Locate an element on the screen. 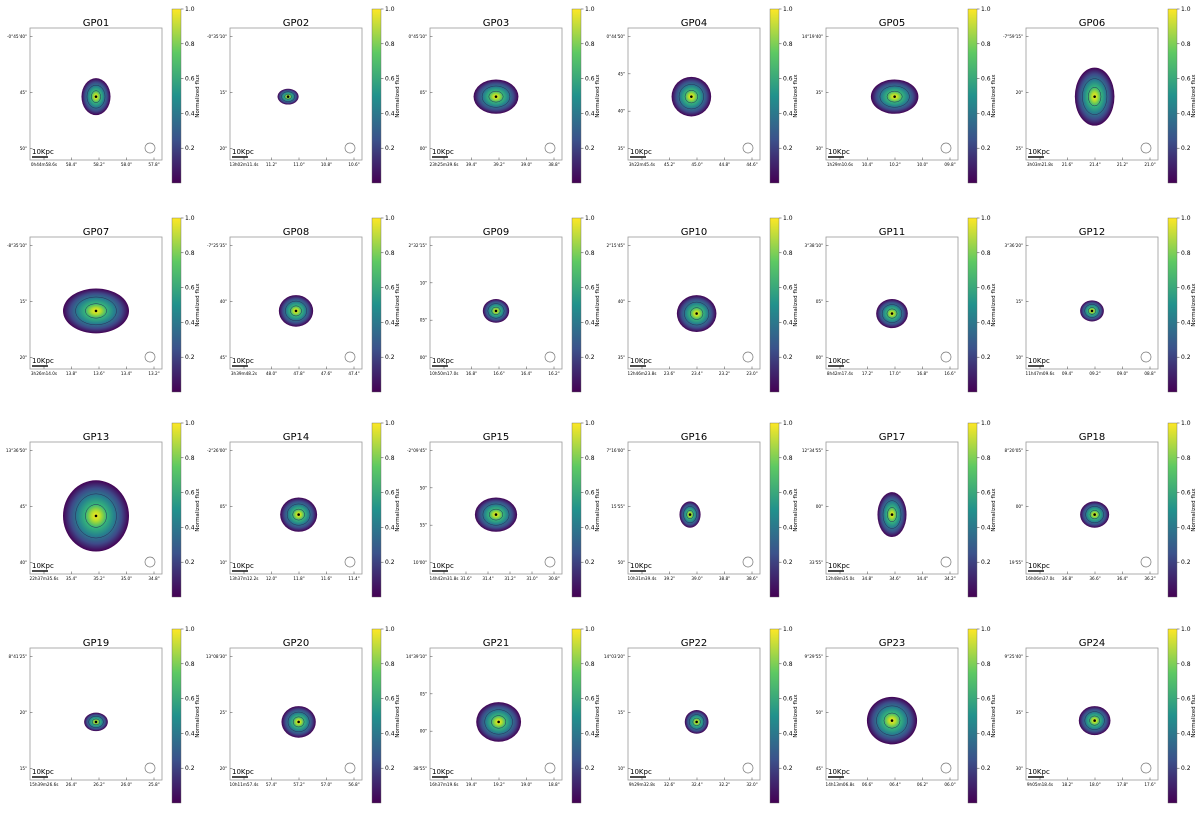  dec-tick-label: 33'55" is located at coordinates (816, 562).